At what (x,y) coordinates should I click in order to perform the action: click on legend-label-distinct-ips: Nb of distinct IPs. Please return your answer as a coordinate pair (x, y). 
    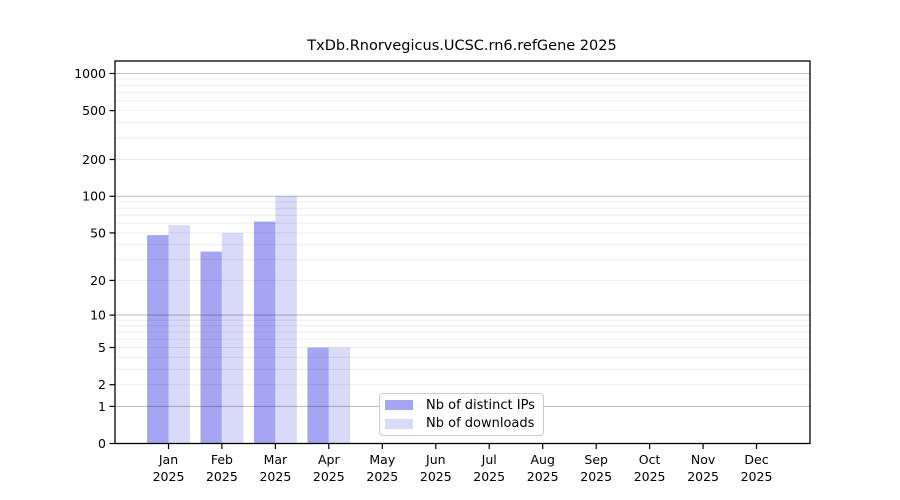
    Looking at the image, I should click on (480, 405).